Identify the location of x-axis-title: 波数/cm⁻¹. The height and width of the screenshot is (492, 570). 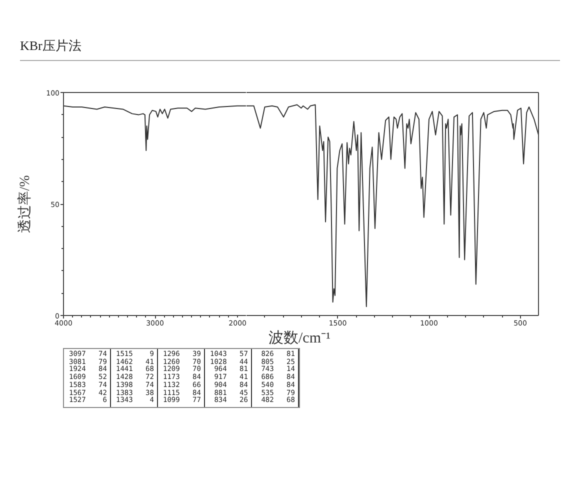
(299, 338).